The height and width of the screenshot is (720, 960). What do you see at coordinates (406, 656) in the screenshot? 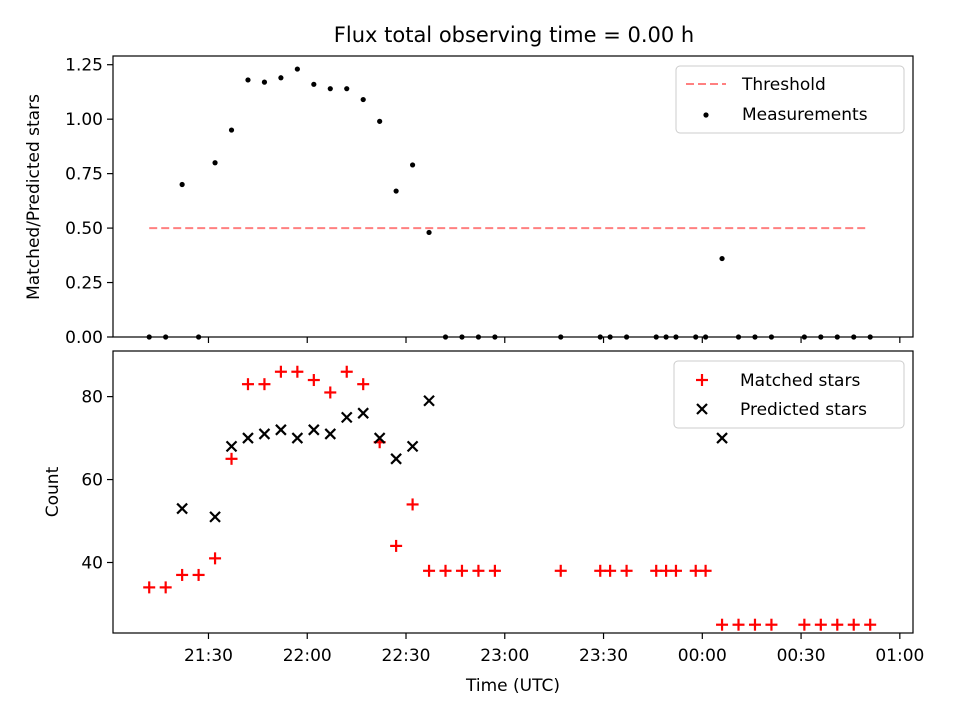
I see `x-tick-label: 22:30` at bounding box center [406, 656].